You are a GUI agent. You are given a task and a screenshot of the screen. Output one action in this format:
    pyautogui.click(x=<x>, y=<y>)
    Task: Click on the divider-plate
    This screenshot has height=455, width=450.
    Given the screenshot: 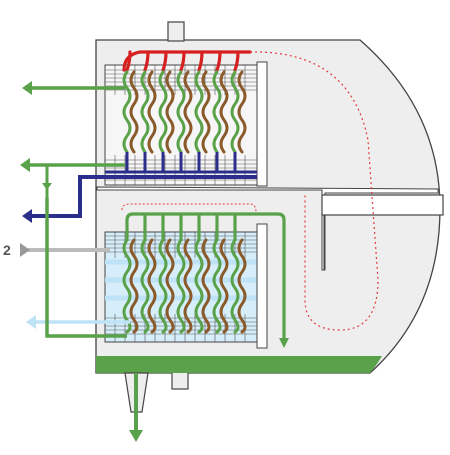 What is the action you would take?
    pyautogui.click(x=267, y=228)
    